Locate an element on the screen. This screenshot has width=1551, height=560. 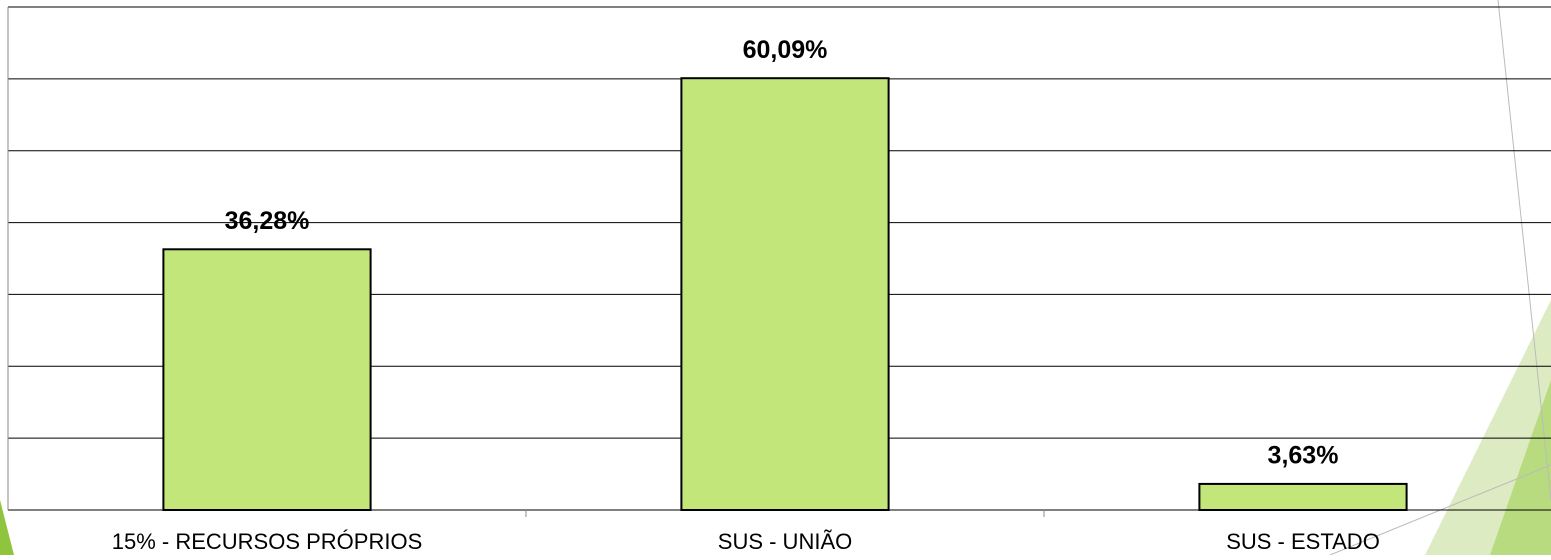
x-tick-label: SUS - ESTADO is located at coordinates (1303, 541).